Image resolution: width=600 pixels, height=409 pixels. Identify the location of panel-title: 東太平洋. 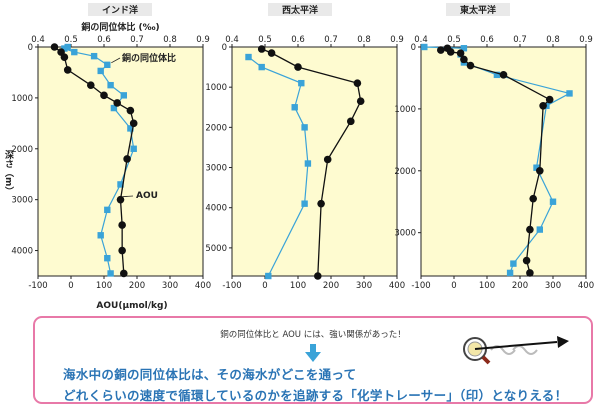
(478, 10).